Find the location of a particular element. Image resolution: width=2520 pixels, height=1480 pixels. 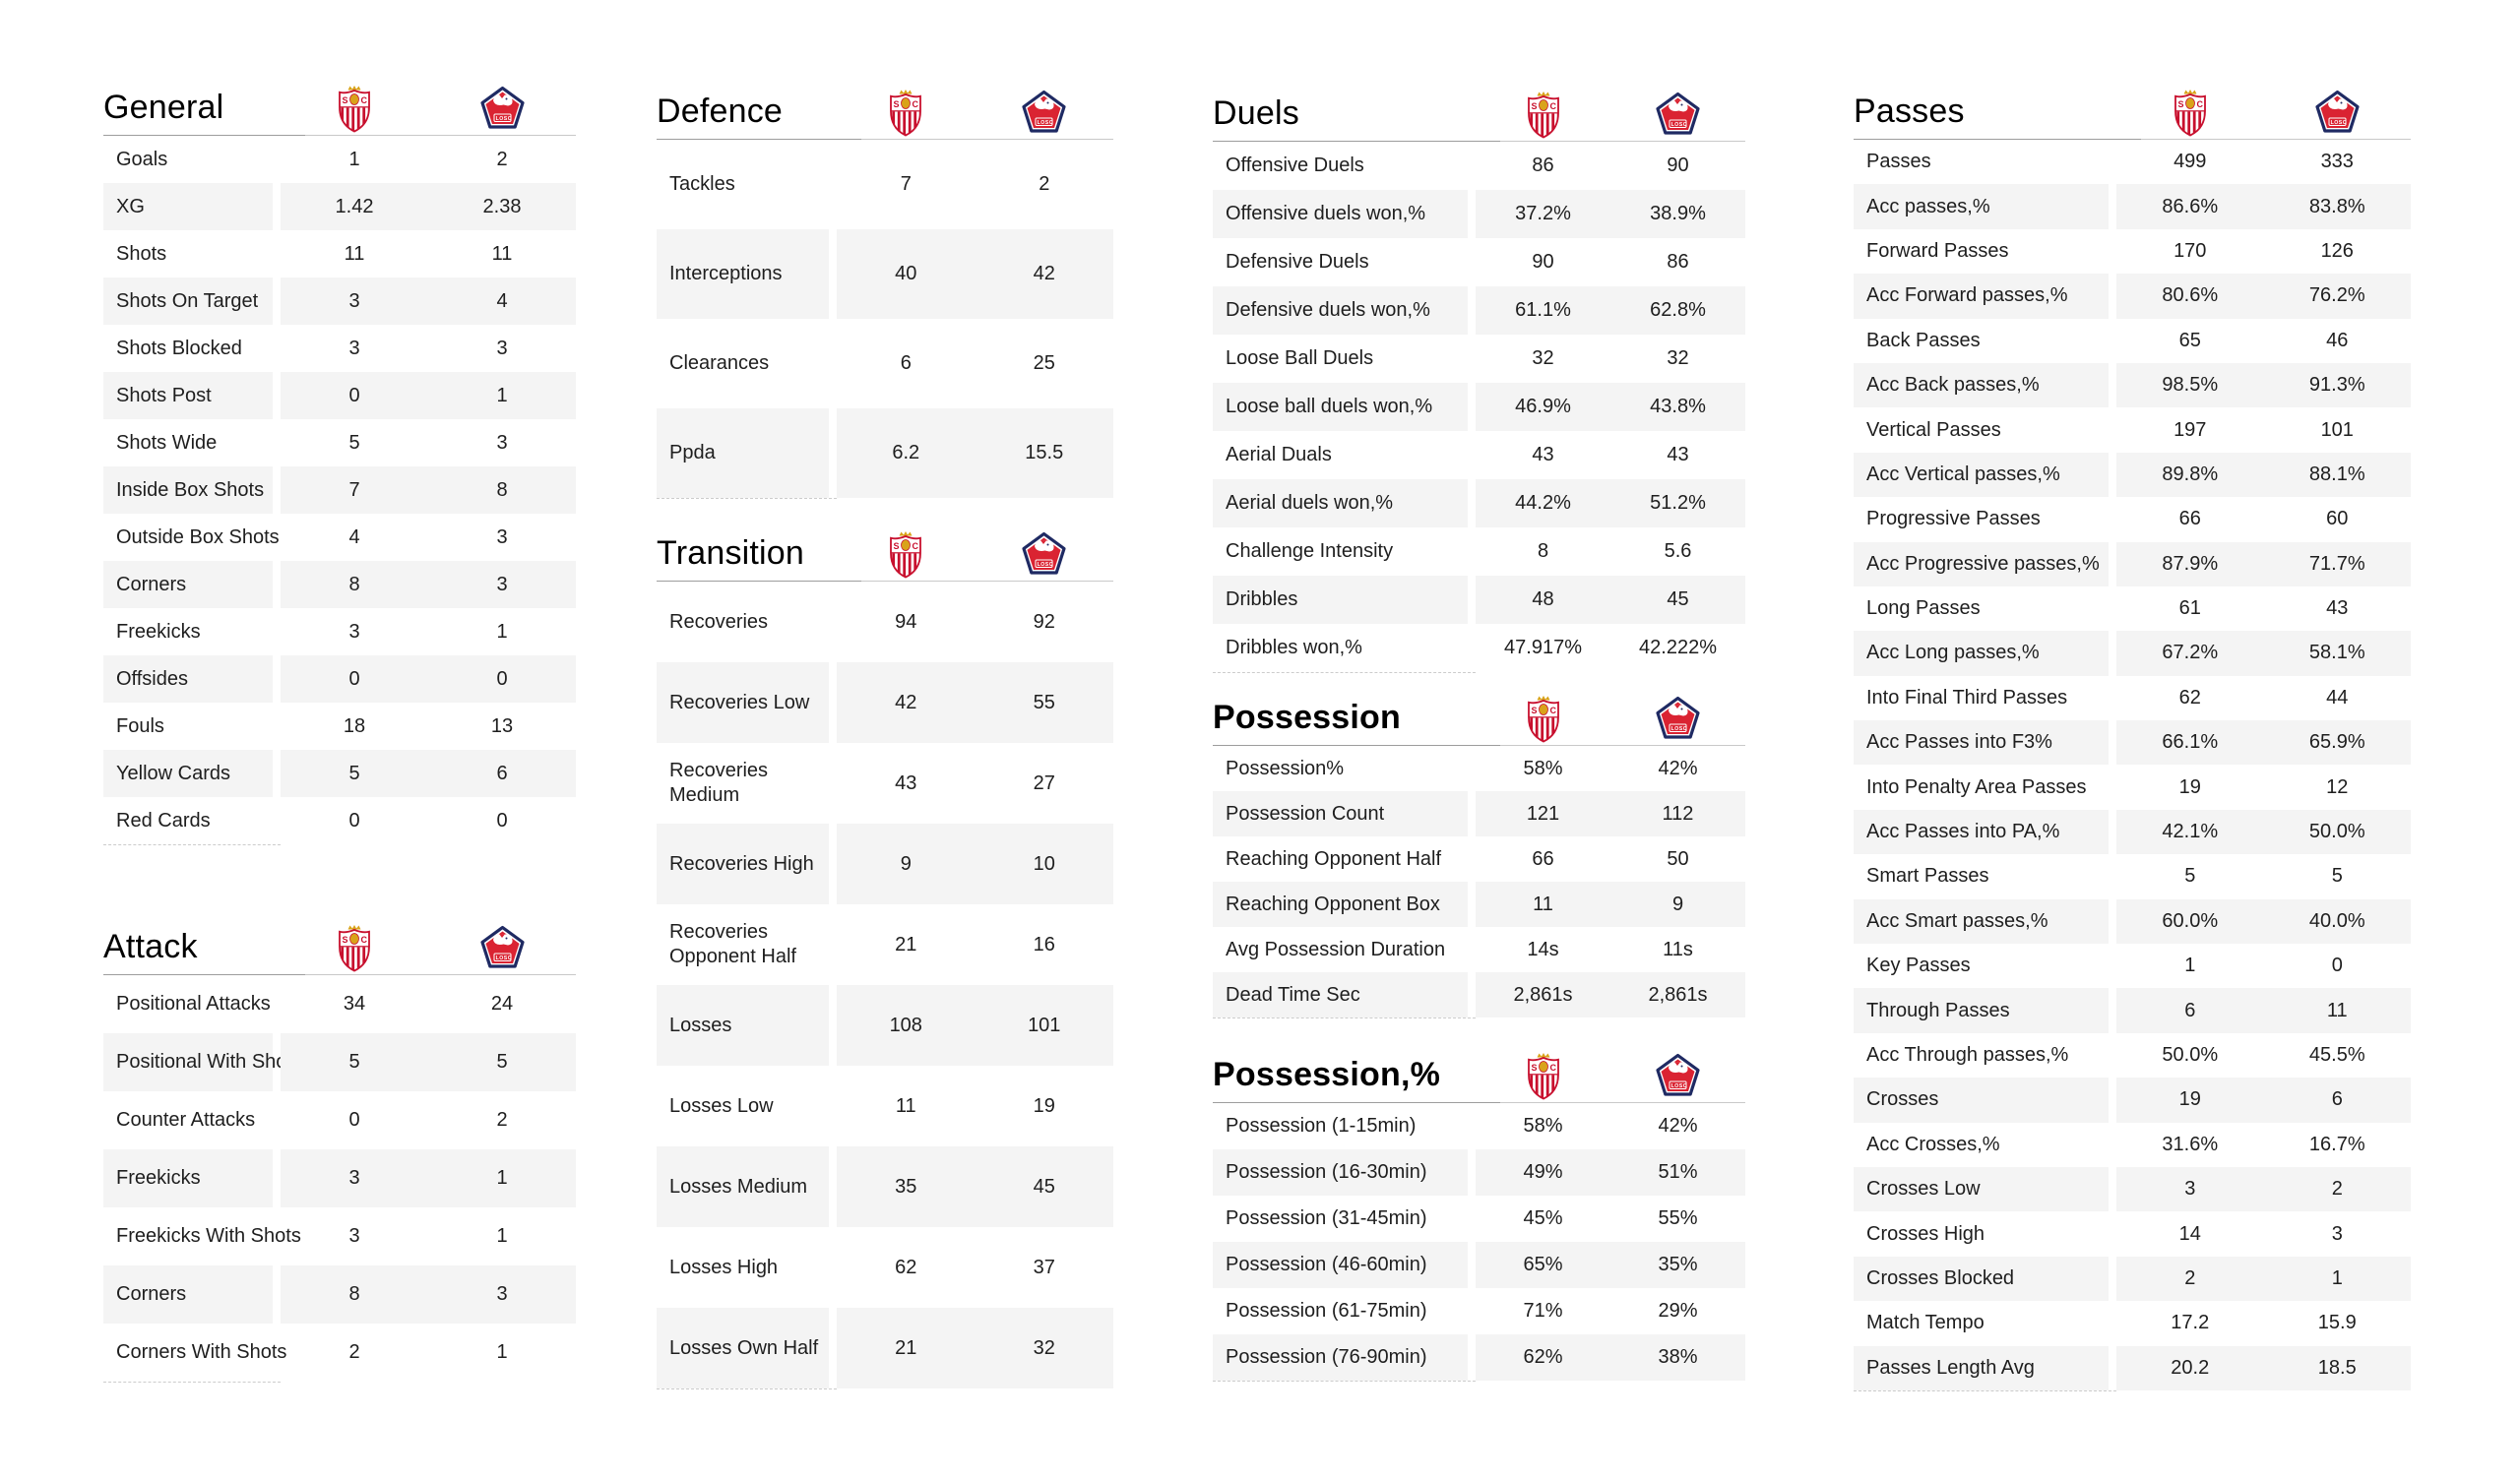

stat-row: Acc Vertical passes,% 89.8% 88.1% is located at coordinates (2132, 475).